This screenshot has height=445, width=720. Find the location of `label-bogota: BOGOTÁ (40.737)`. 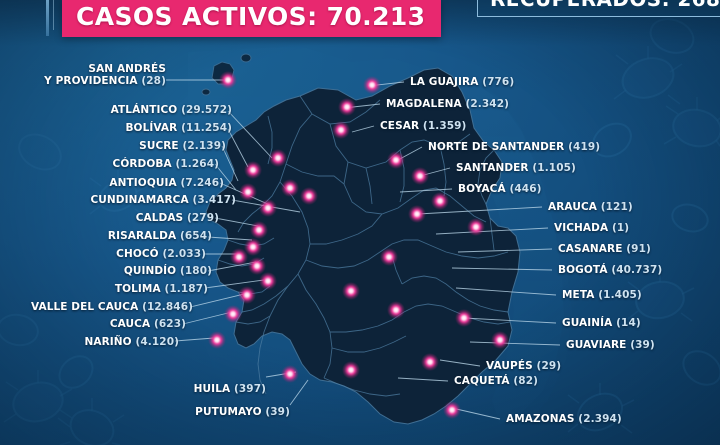

label-bogota: BOGOTÁ (40.737) is located at coordinates (610, 270).